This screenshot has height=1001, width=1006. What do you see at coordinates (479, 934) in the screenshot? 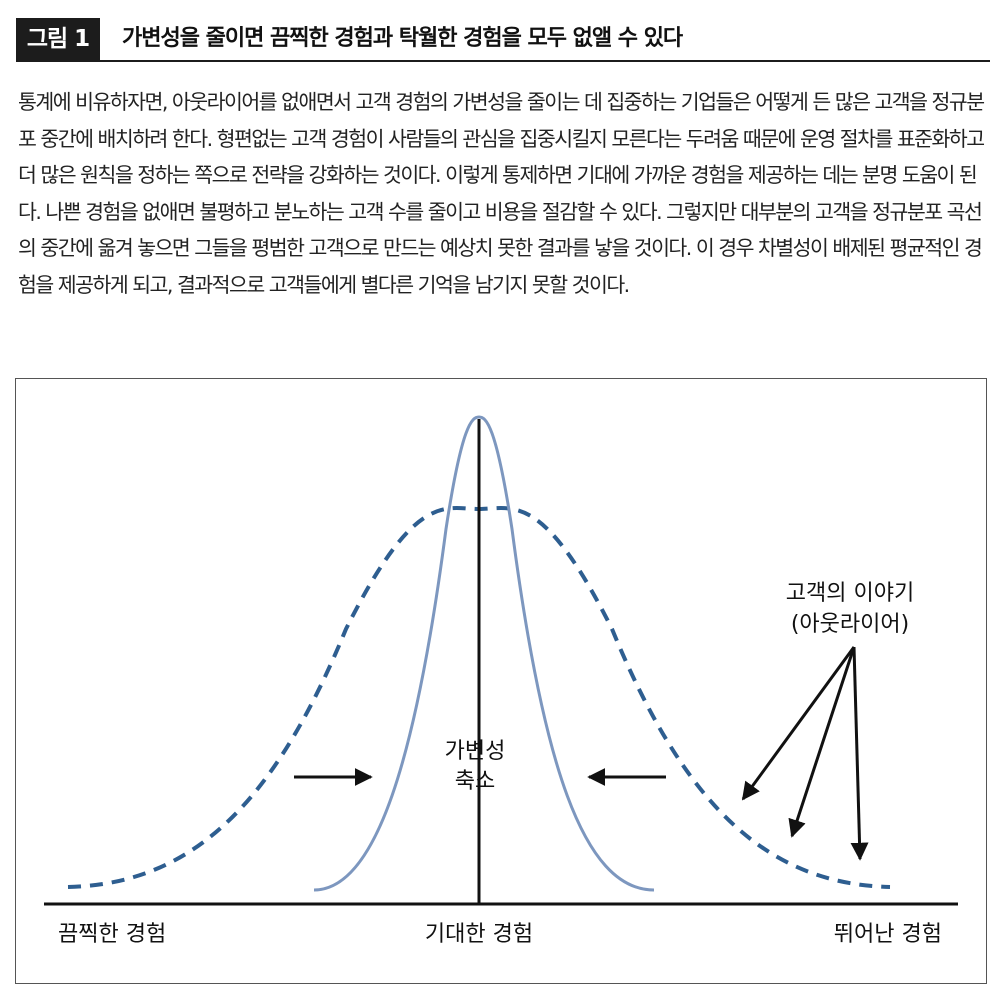
I see `axis-center-label: 기대한 경험` at bounding box center [479, 934].